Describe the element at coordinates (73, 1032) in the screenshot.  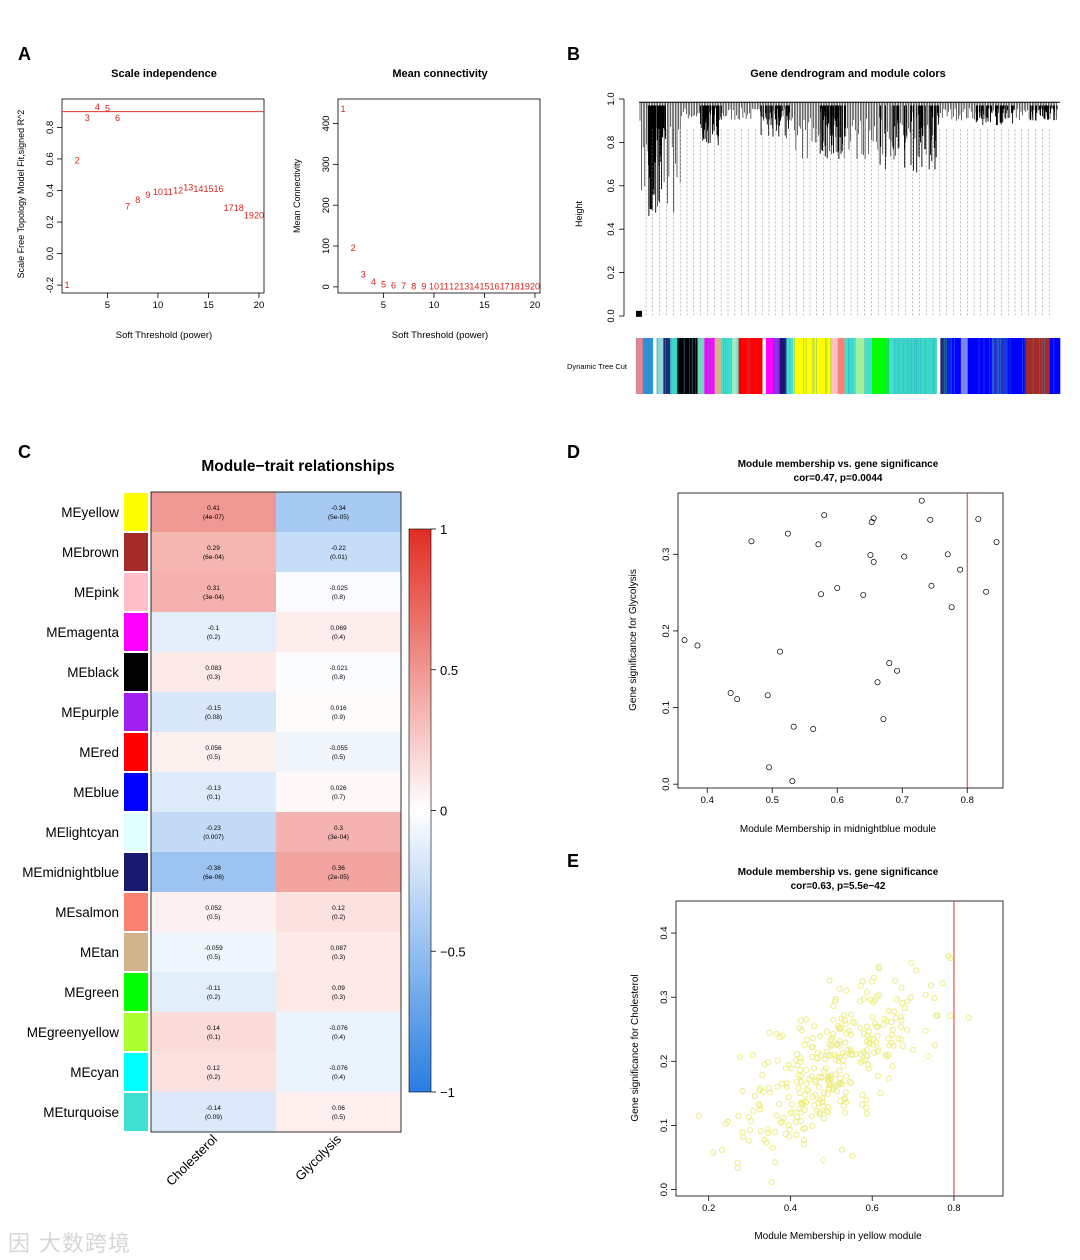
I see `module-name-label: MEgreenyellow` at that location.